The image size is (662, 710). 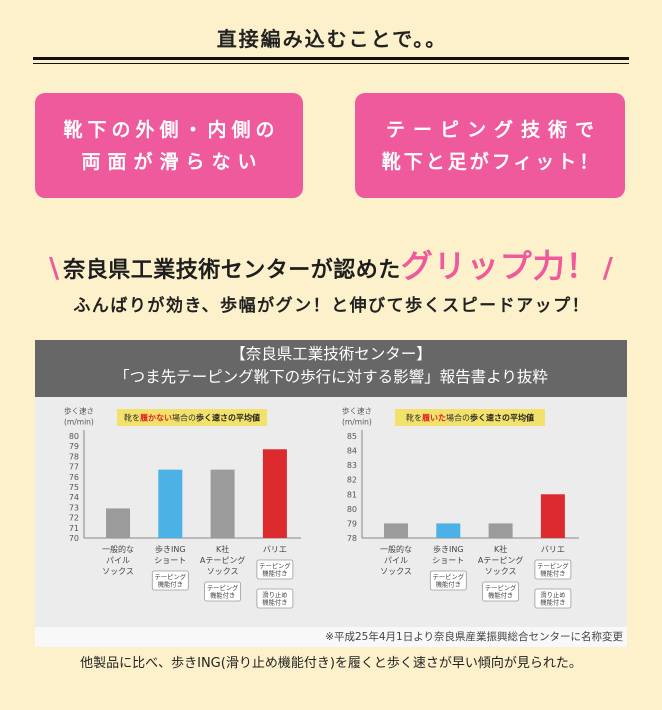 What do you see at coordinates (331, 58) in the screenshot?
I see `title-underline-thick` at bounding box center [331, 58].